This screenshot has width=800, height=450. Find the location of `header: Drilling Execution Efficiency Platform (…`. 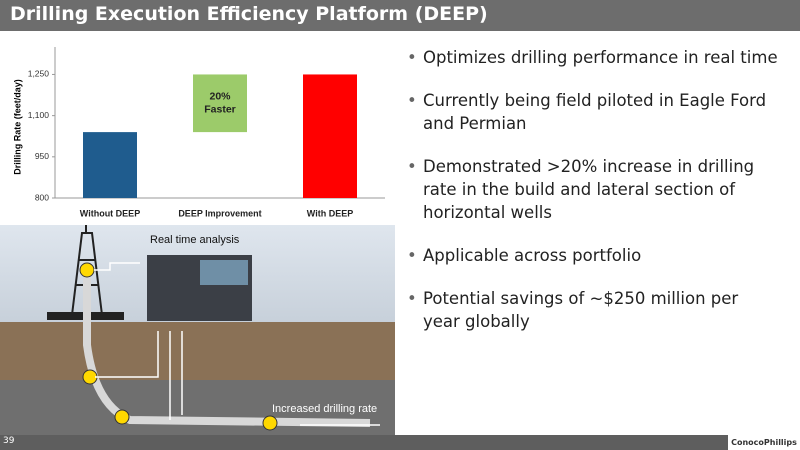

header: Drilling Execution Efficiency Platform (… is located at coordinates (400, 15).